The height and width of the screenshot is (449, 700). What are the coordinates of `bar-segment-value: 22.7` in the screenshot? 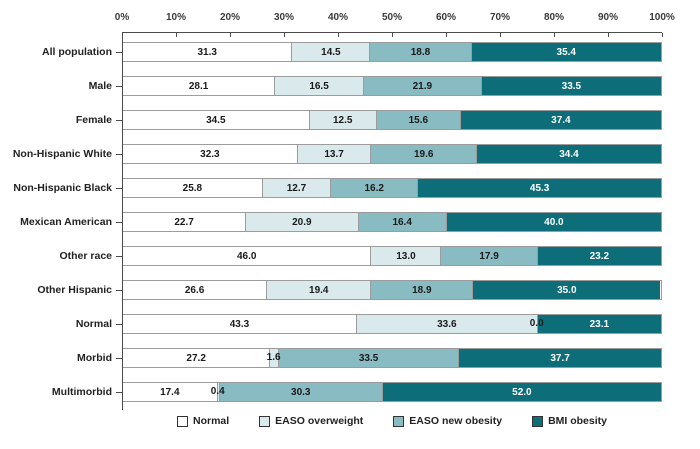 It's located at (184, 222).